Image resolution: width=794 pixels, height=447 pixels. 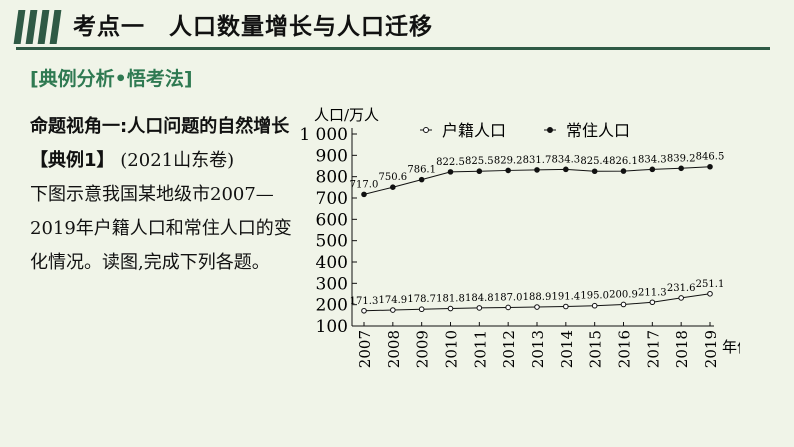 I want to click on data-label: 231.6, so click(x=681, y=288).